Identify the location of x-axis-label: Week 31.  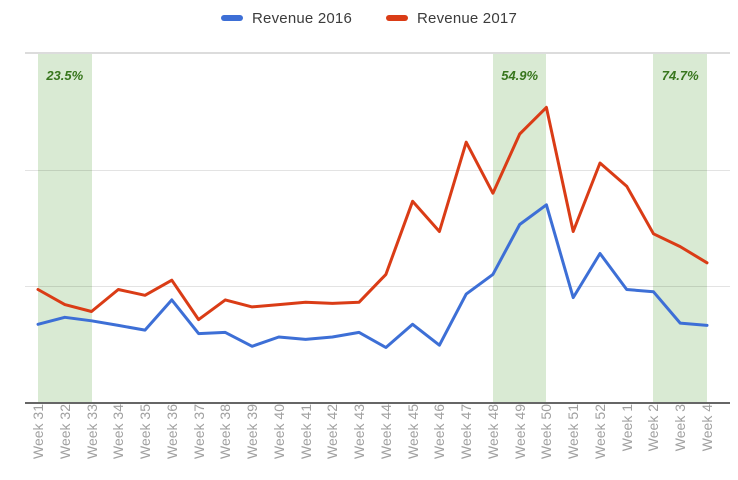
(38, 431).